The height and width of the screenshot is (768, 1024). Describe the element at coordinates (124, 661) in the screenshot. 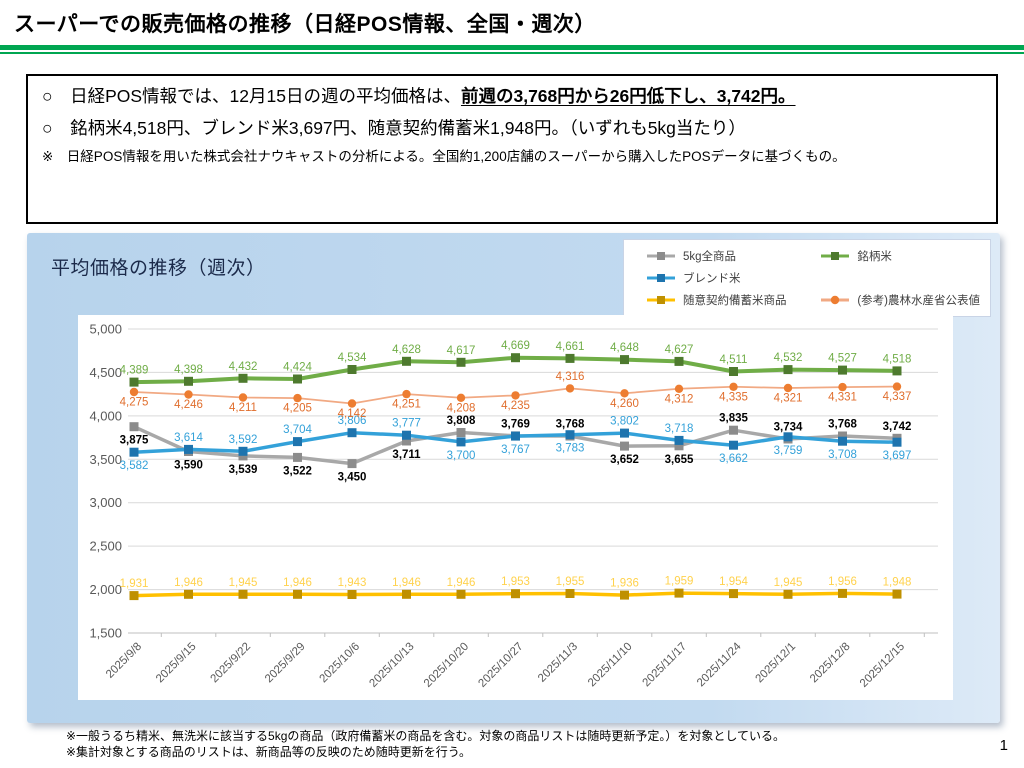

I see `svg-text: 2025/9/8` at that location.